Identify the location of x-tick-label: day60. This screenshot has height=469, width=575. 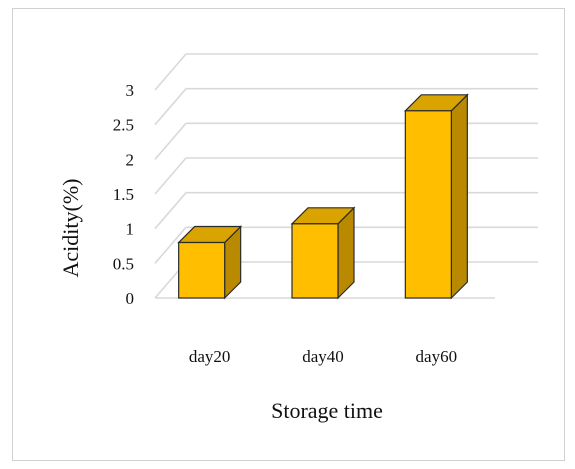
(437, 356).